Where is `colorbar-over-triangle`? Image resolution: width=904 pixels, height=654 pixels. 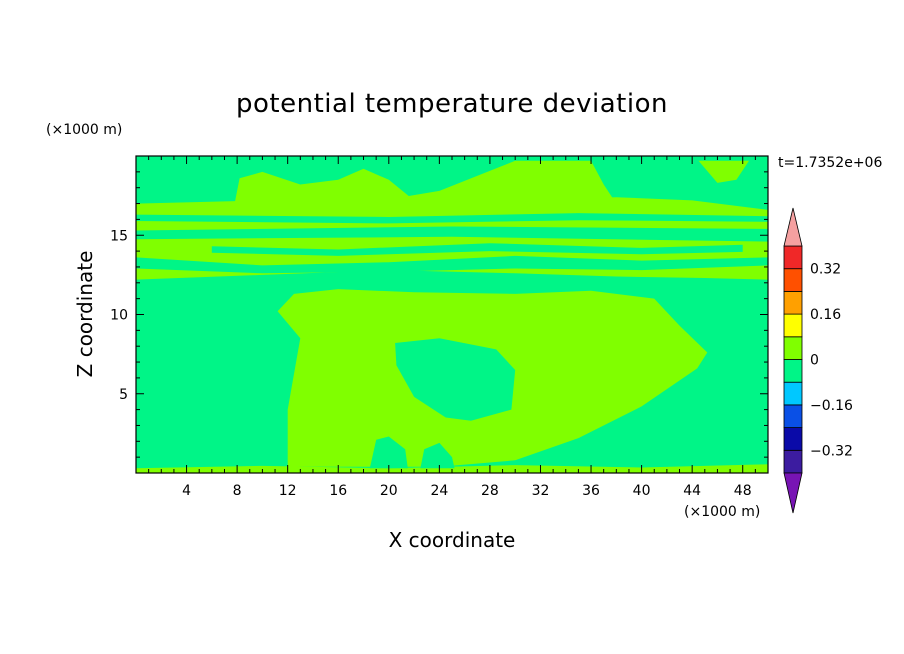 colorbar-over-triangle is located at coordinates (793, 227).